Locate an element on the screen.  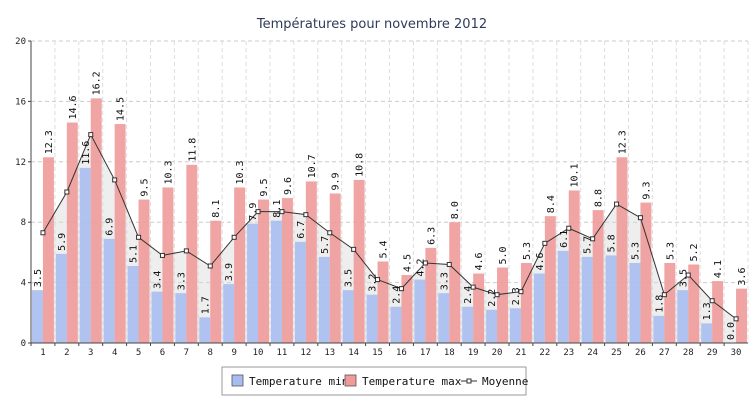
x-tick-label: 4 is located at coordinates (114, 353).